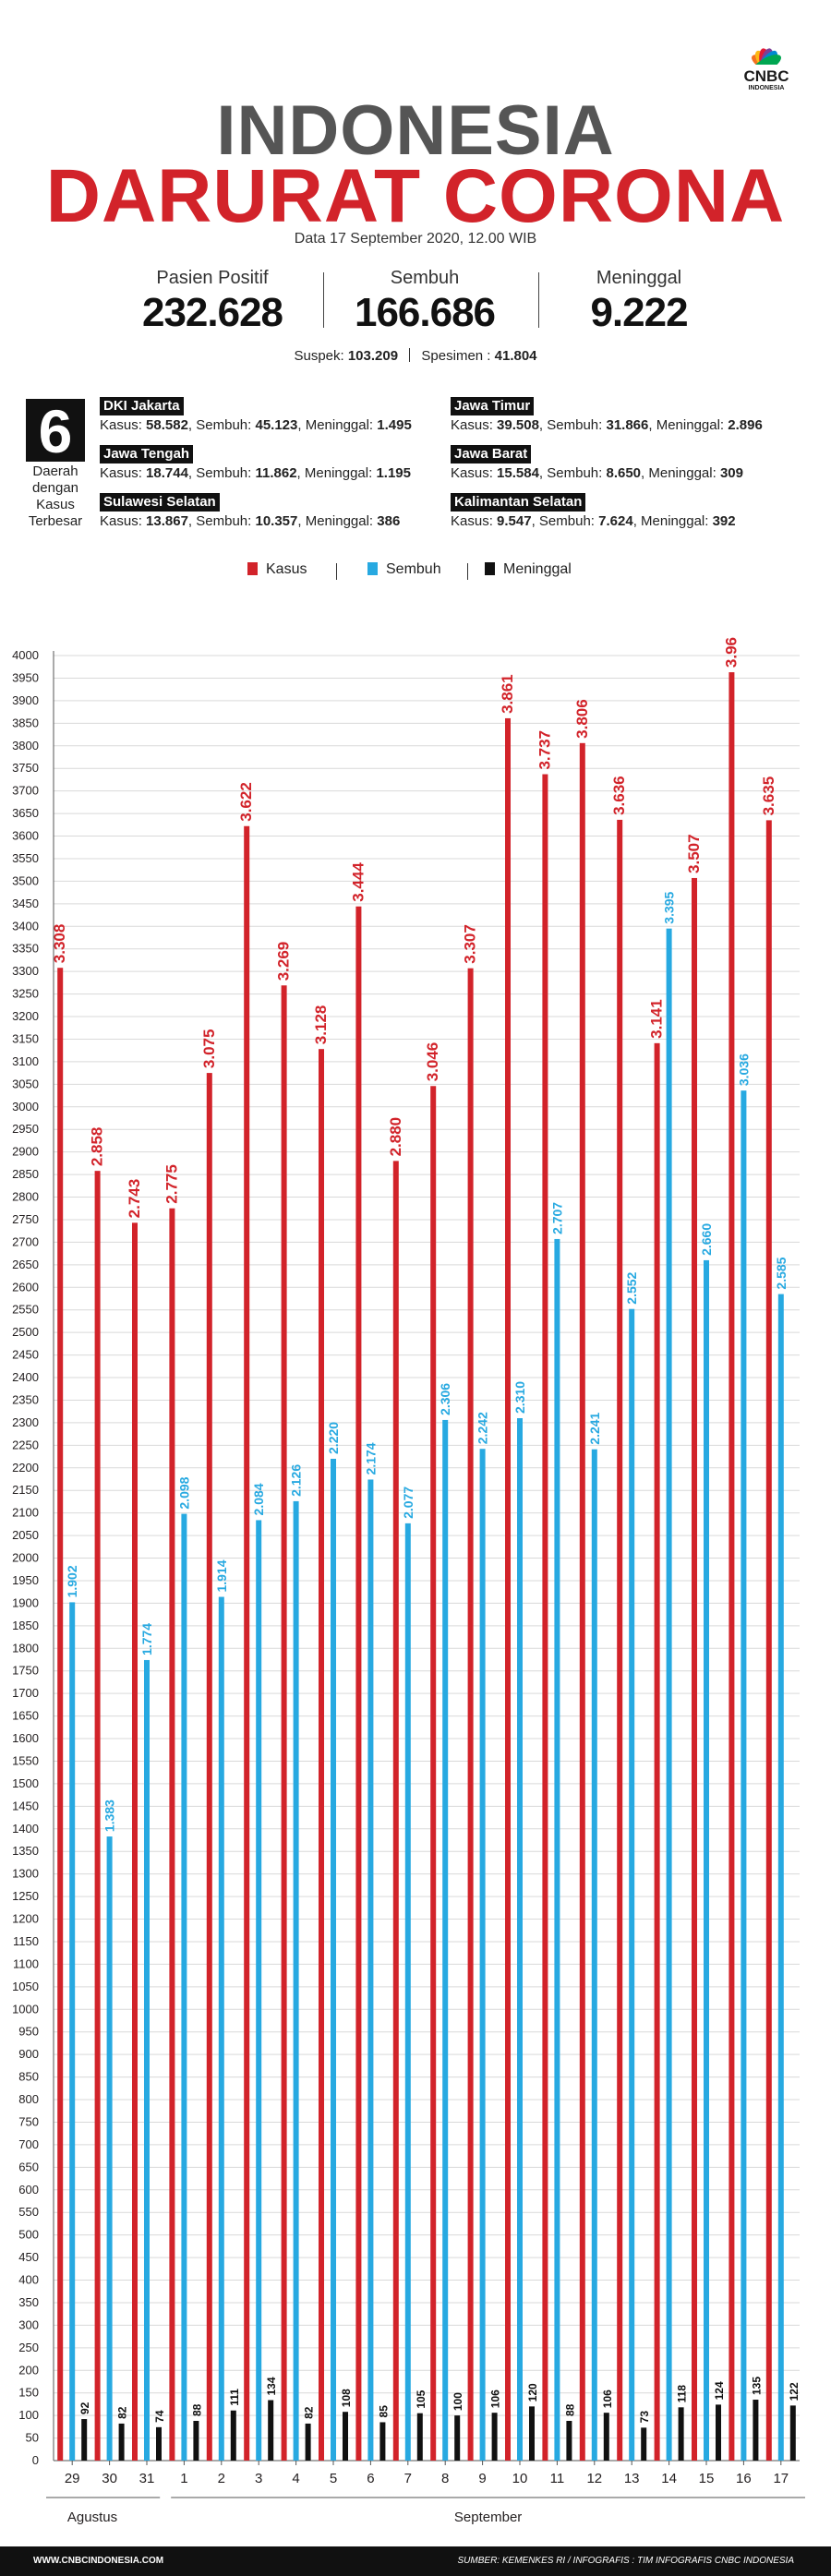  What do you see at coordinates (445, 1399) in the screenshot?
I see `data-label-sembuh: 2.306` at bounding box center [445, 1399].